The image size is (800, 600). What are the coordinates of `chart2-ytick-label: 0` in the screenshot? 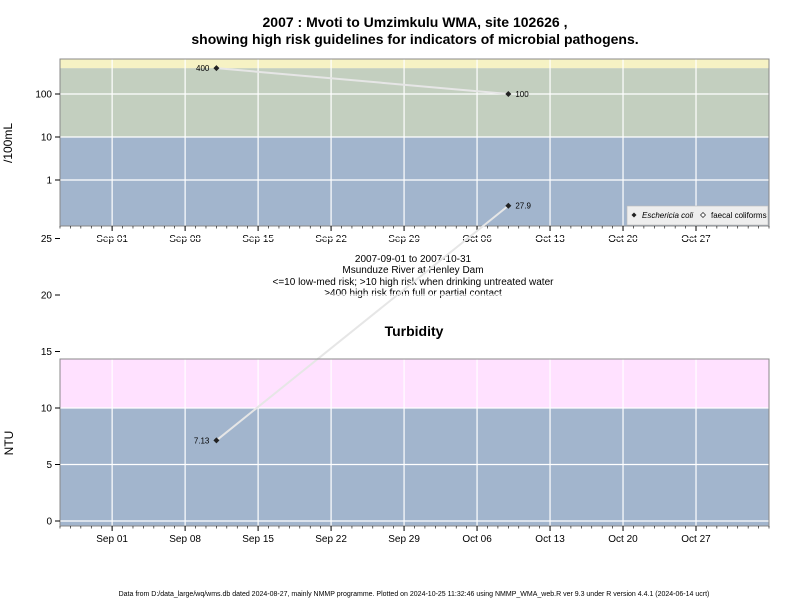 It's located at (49, 522).